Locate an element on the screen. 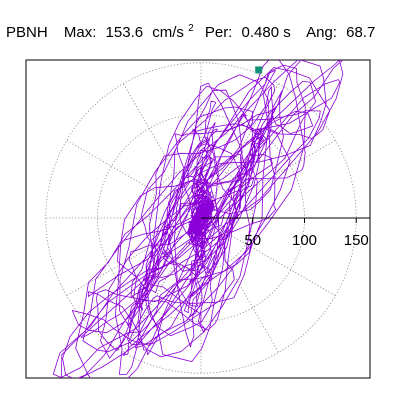 The width and height of the screenshot is (400, 400). peak-marker is located at coordinates (259, 70).